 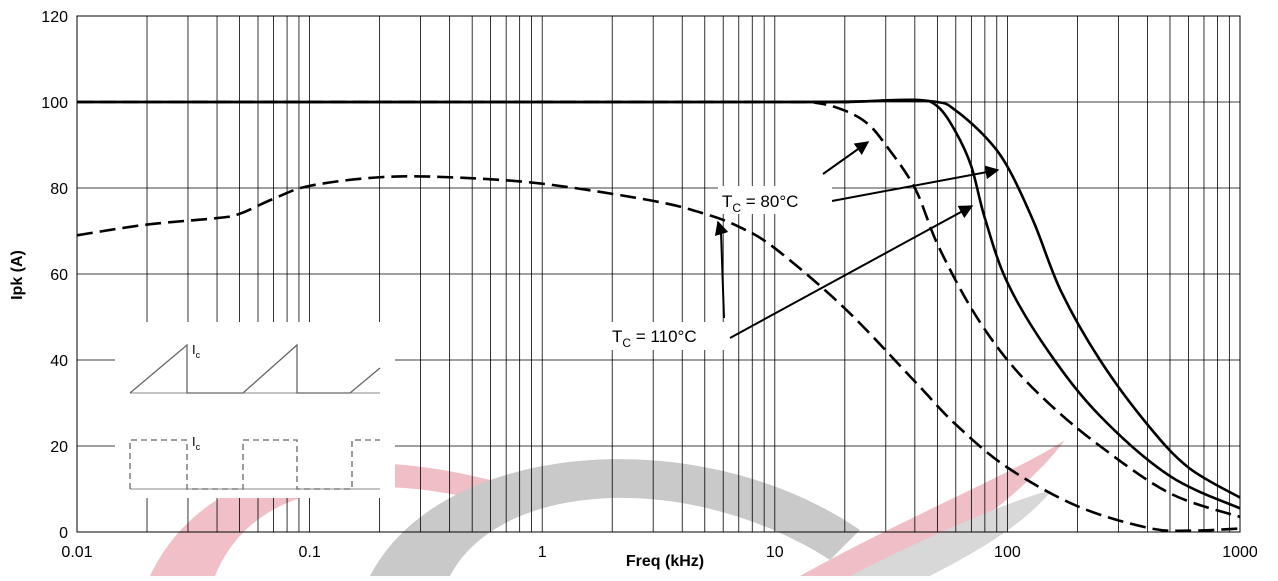 What do you see at coordinates (59, 189) in the screenshot?
I see `y-tick-label: 80` at bounding box center [59, 189].